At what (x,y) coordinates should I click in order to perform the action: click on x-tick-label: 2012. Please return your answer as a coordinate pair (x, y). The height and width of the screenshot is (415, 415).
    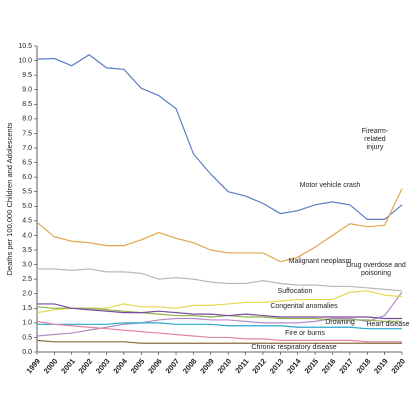
    Looking at the image, I should click on (259, 366).